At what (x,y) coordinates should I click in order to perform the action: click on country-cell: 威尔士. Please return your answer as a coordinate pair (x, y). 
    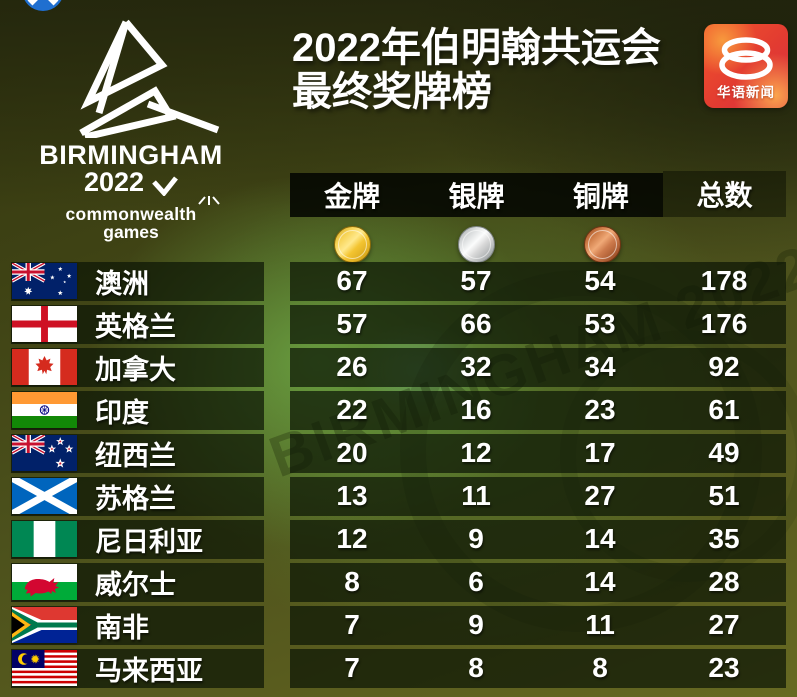
    Looking at the image, I should click on (137, 582).